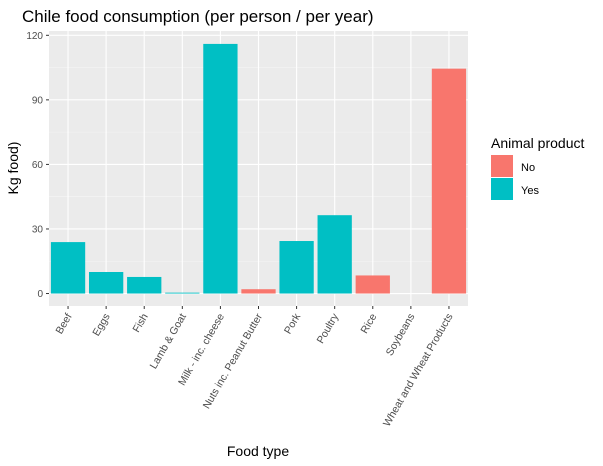 This screenshot has height=466, width=603. Describe the element at coordinates (293, 323) in the screenshot. I see `x-tick-label: Pork` at that location.